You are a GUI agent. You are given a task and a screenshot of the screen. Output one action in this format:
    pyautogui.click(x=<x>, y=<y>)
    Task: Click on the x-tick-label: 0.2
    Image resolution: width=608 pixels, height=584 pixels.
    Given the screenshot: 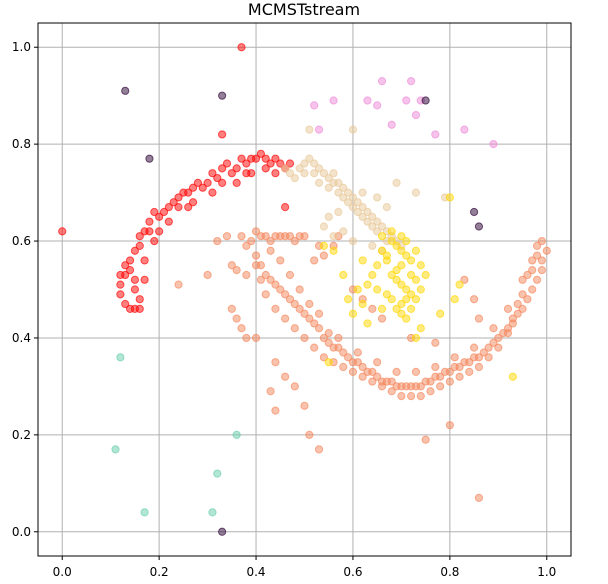 What is the action you would take?
    pyautogui.click(x=159, y=572)
    